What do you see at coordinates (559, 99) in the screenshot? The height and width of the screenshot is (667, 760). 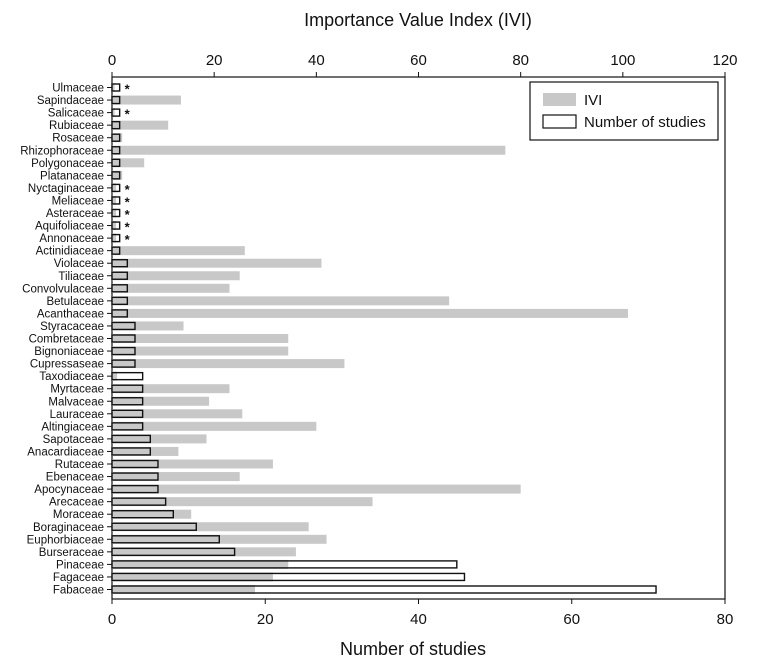 I see `legend-swatch-ivi` at bounding box center [559, 99].